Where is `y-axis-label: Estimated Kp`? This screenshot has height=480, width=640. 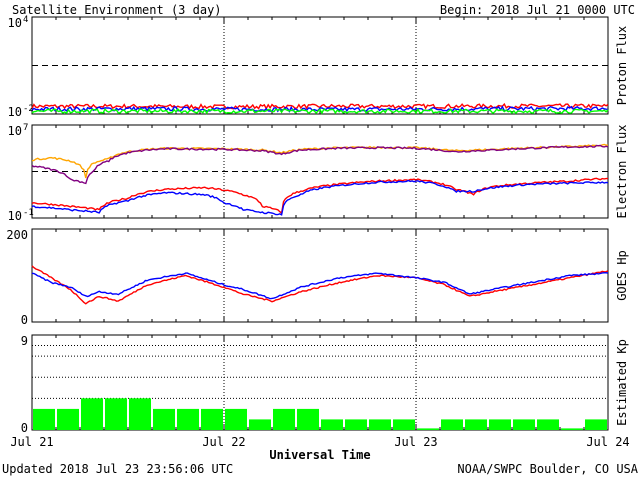
y-axis-label: Estimated Kp is located at coordinates (622, 382).